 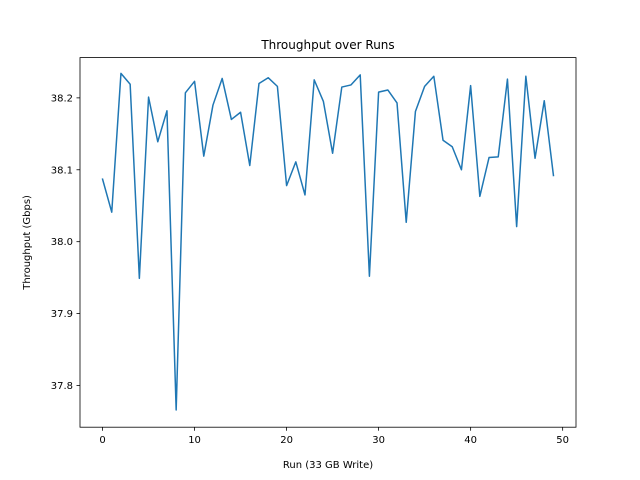 I want to click on x-tick-label: 30, so click(x=378, y=440).